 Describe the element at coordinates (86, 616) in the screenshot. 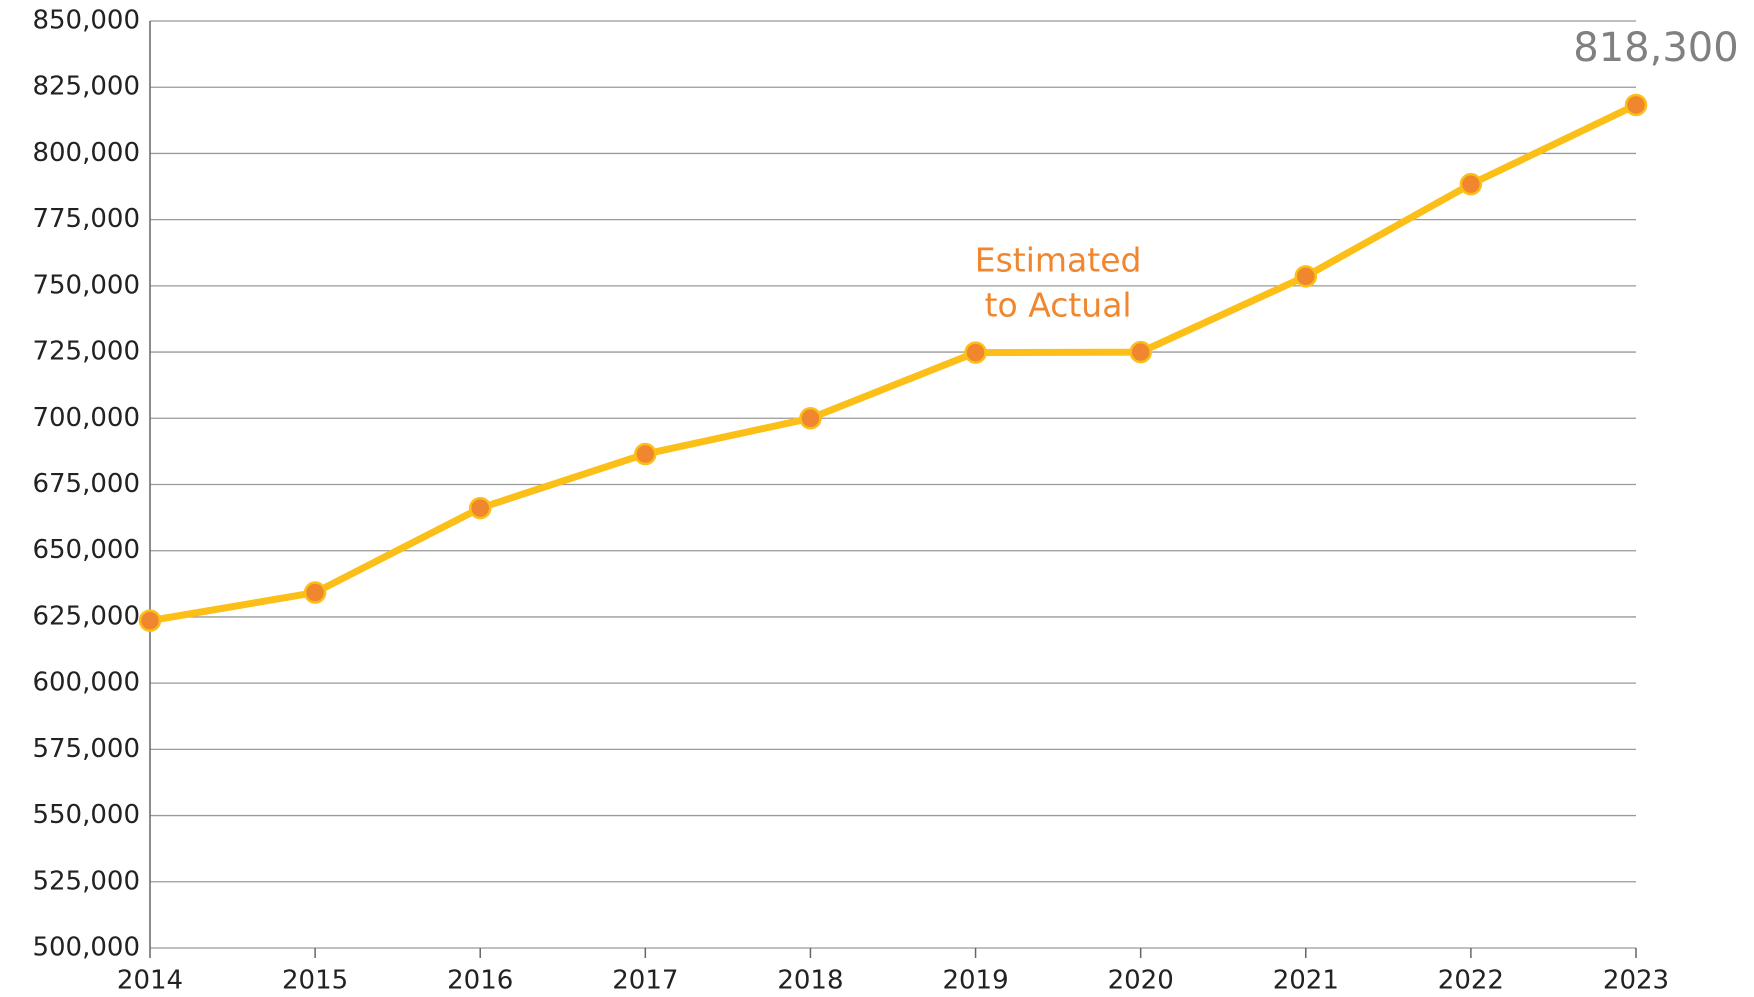

I see `y-tick-label: 625,000` at that location.